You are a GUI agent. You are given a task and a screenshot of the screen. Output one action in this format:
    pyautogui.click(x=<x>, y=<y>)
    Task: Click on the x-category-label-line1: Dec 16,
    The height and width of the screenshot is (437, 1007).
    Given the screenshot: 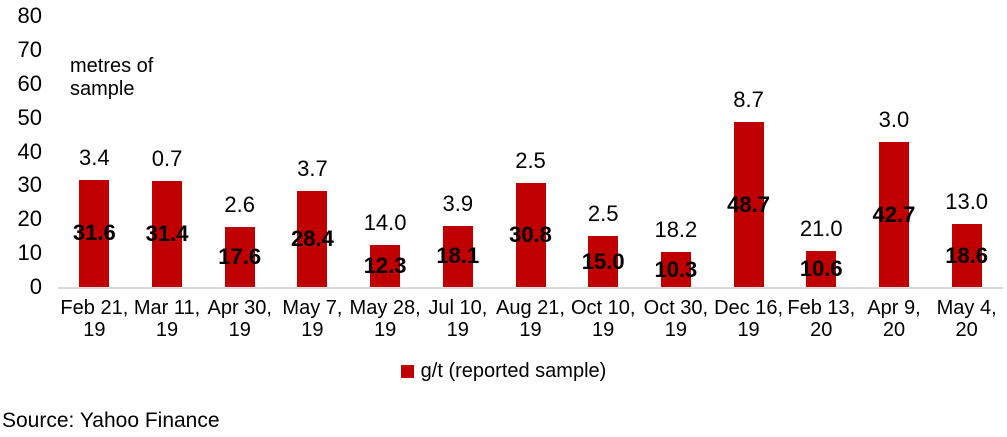 What is the action you would take?
    pyautogui.click(x=749, y=308)
    